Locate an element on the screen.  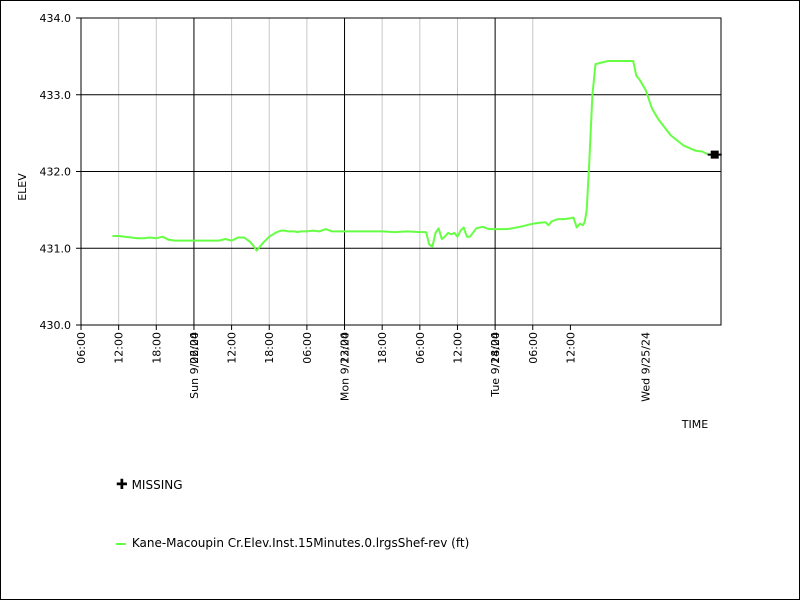
y-tick-label: 431.0 is located at coordinates (56, 248).